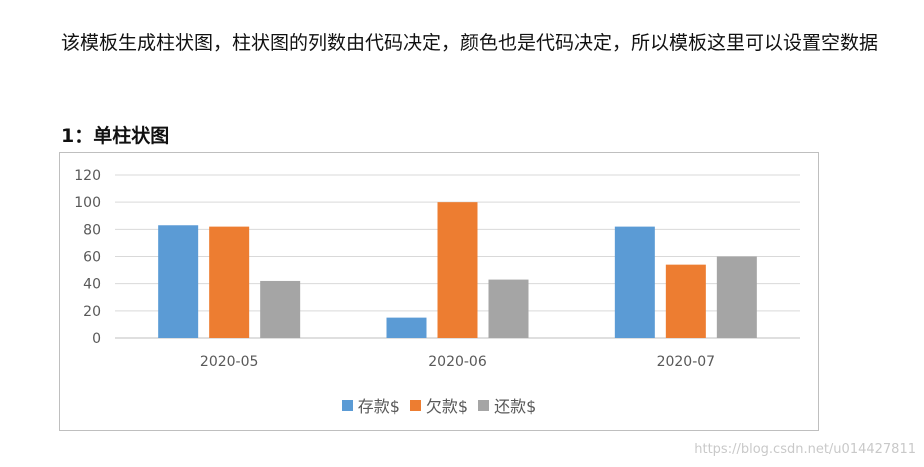 The width and height of the screenshot is (924, 467). What do you see at coordinates (686, 362) in the screenshot?
I see `x-tick-label: 2020-07` at bounding box center [686, 362].